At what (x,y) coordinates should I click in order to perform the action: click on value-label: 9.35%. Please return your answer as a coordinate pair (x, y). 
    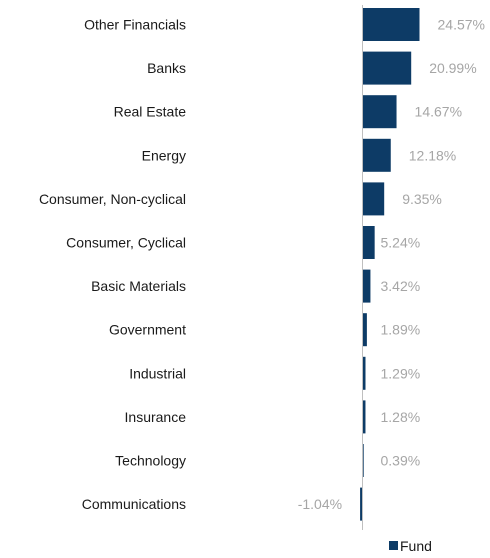
    Looking at the image, I should click on (422, 199).